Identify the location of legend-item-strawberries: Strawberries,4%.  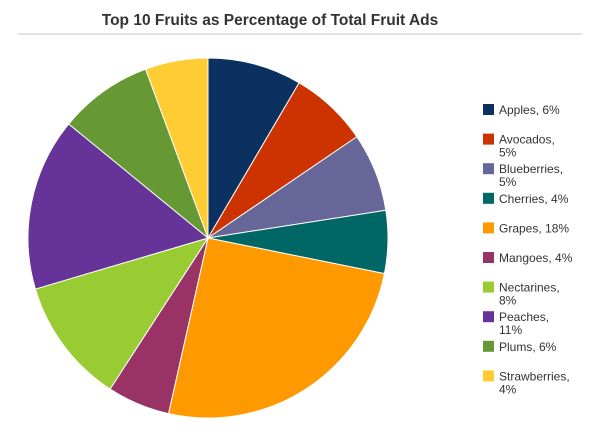
(526, 382).